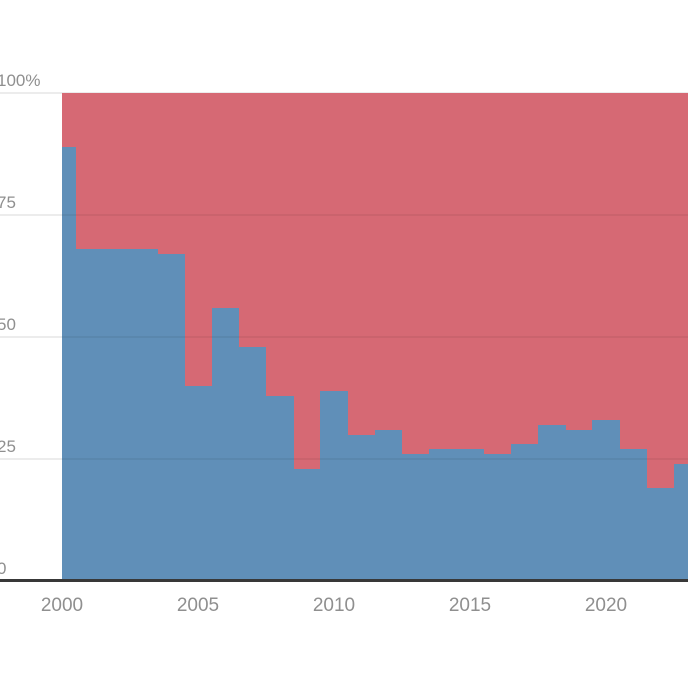 This screenshot has width=688, height=688. Describe the element at coordinates (198, 483) in the screenshot. I see `area-segment-2005` at that location.